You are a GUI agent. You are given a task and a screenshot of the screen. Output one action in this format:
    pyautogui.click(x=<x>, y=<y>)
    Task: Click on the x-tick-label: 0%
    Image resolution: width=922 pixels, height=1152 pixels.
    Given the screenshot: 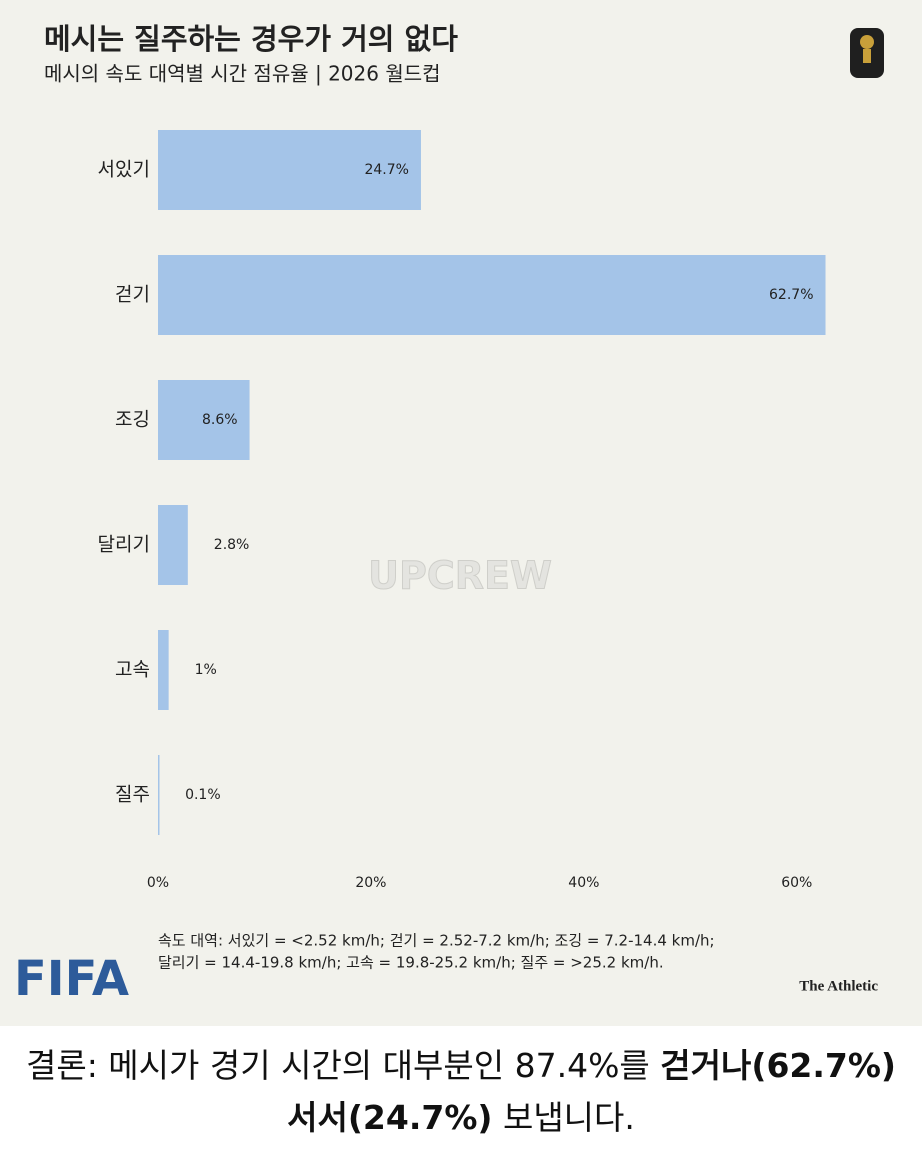 What is the action you would take?
    pyautogui.click(x=158, y=883)
    